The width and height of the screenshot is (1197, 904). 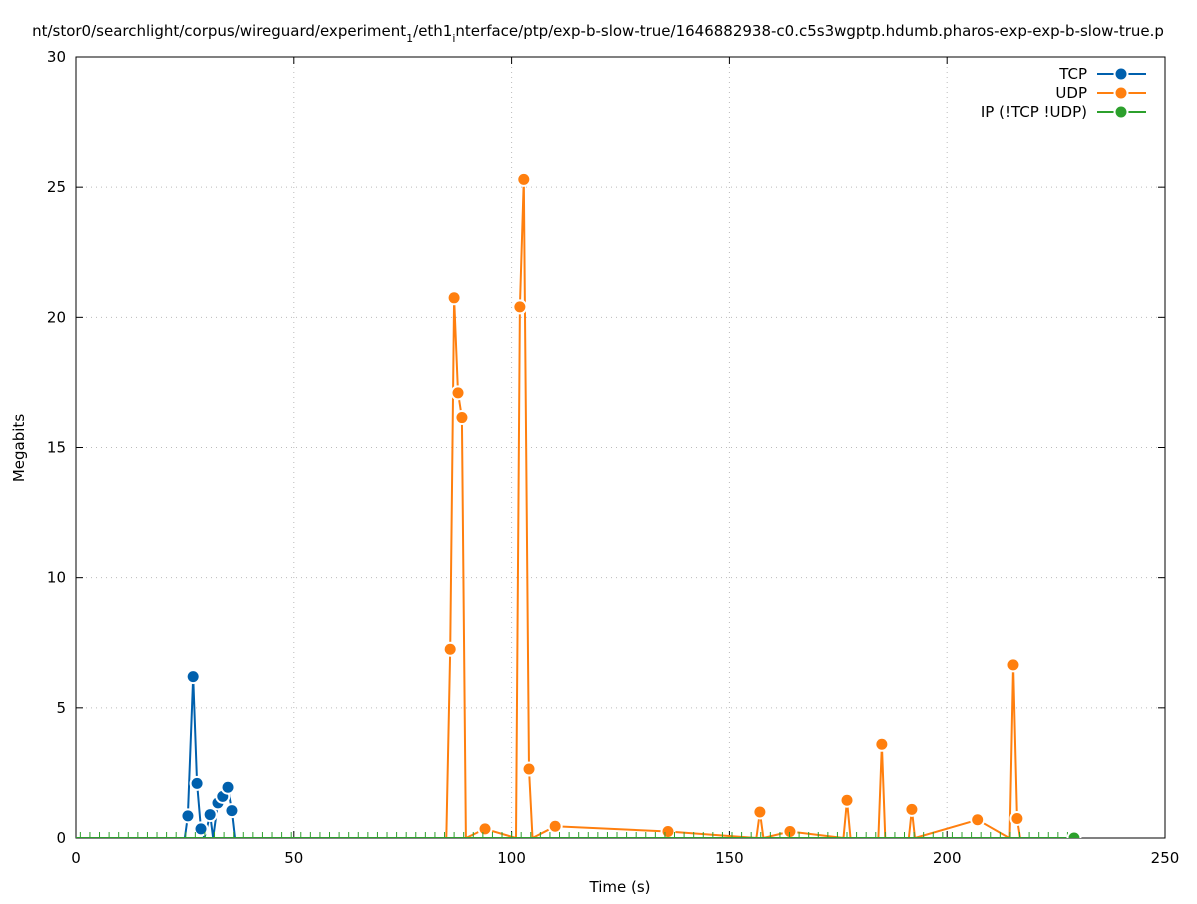 What do you see at coordinates (56, 317) in the screenshot?
I see `y-tick-label: 20` at bounding box center [56, 317].